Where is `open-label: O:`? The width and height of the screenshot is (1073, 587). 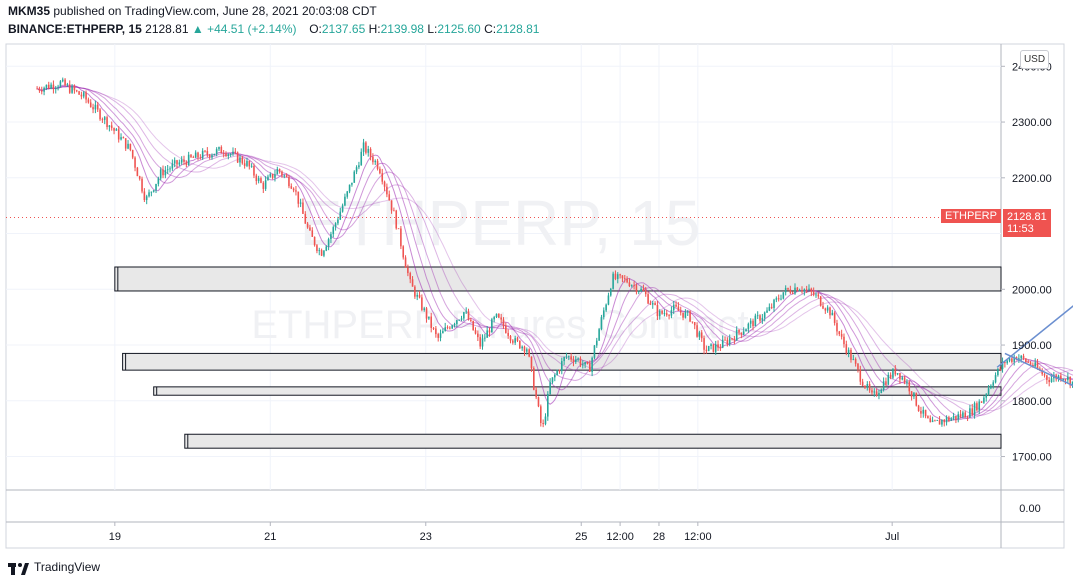 open-label: O: is located at coordinates (315, 29).